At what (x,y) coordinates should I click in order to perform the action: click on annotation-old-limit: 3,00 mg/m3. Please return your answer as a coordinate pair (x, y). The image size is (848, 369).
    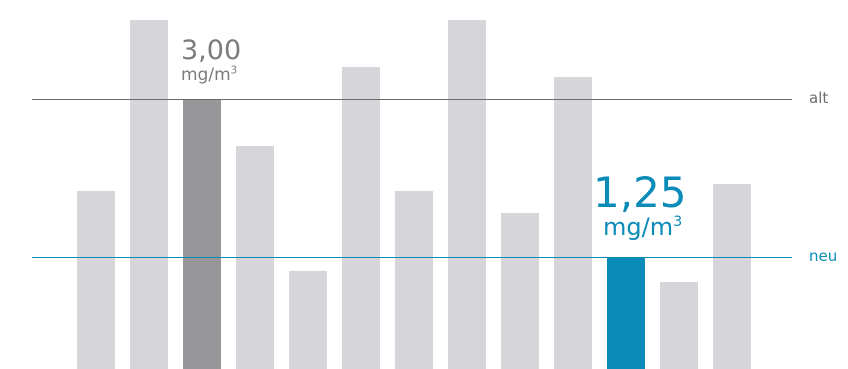
    Looking at the image, I should click on (211, 60).